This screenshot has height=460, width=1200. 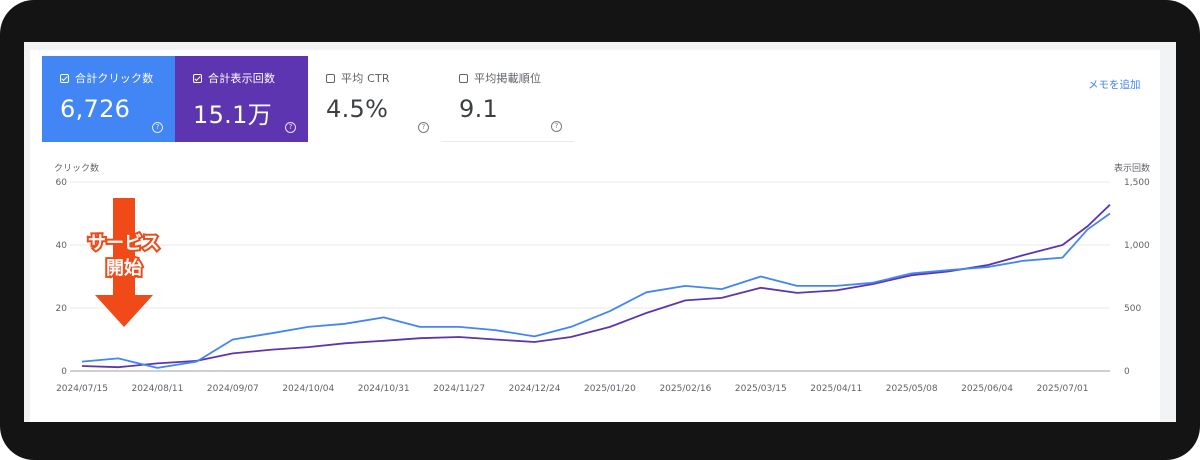 What do you see at coordinates (987, 389) in the screenshot?
I see `x-tick-label: 2025/06/04` at bounding box center [987, 389].